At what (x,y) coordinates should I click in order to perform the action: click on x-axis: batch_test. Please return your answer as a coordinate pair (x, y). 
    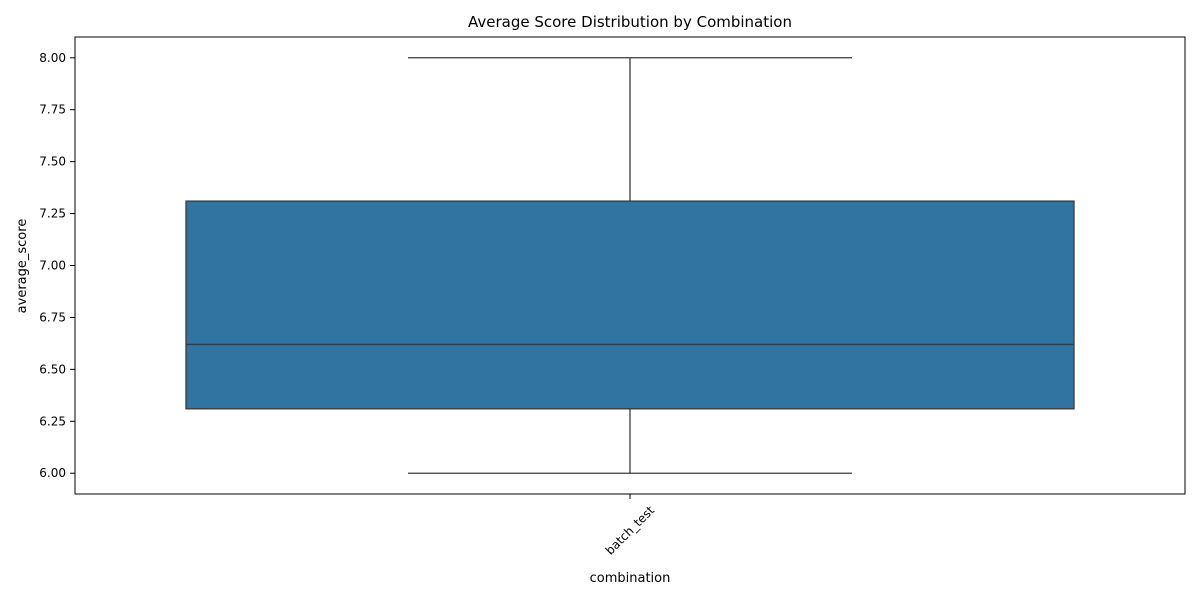
    Looking at the image, I should click on (630, 526).